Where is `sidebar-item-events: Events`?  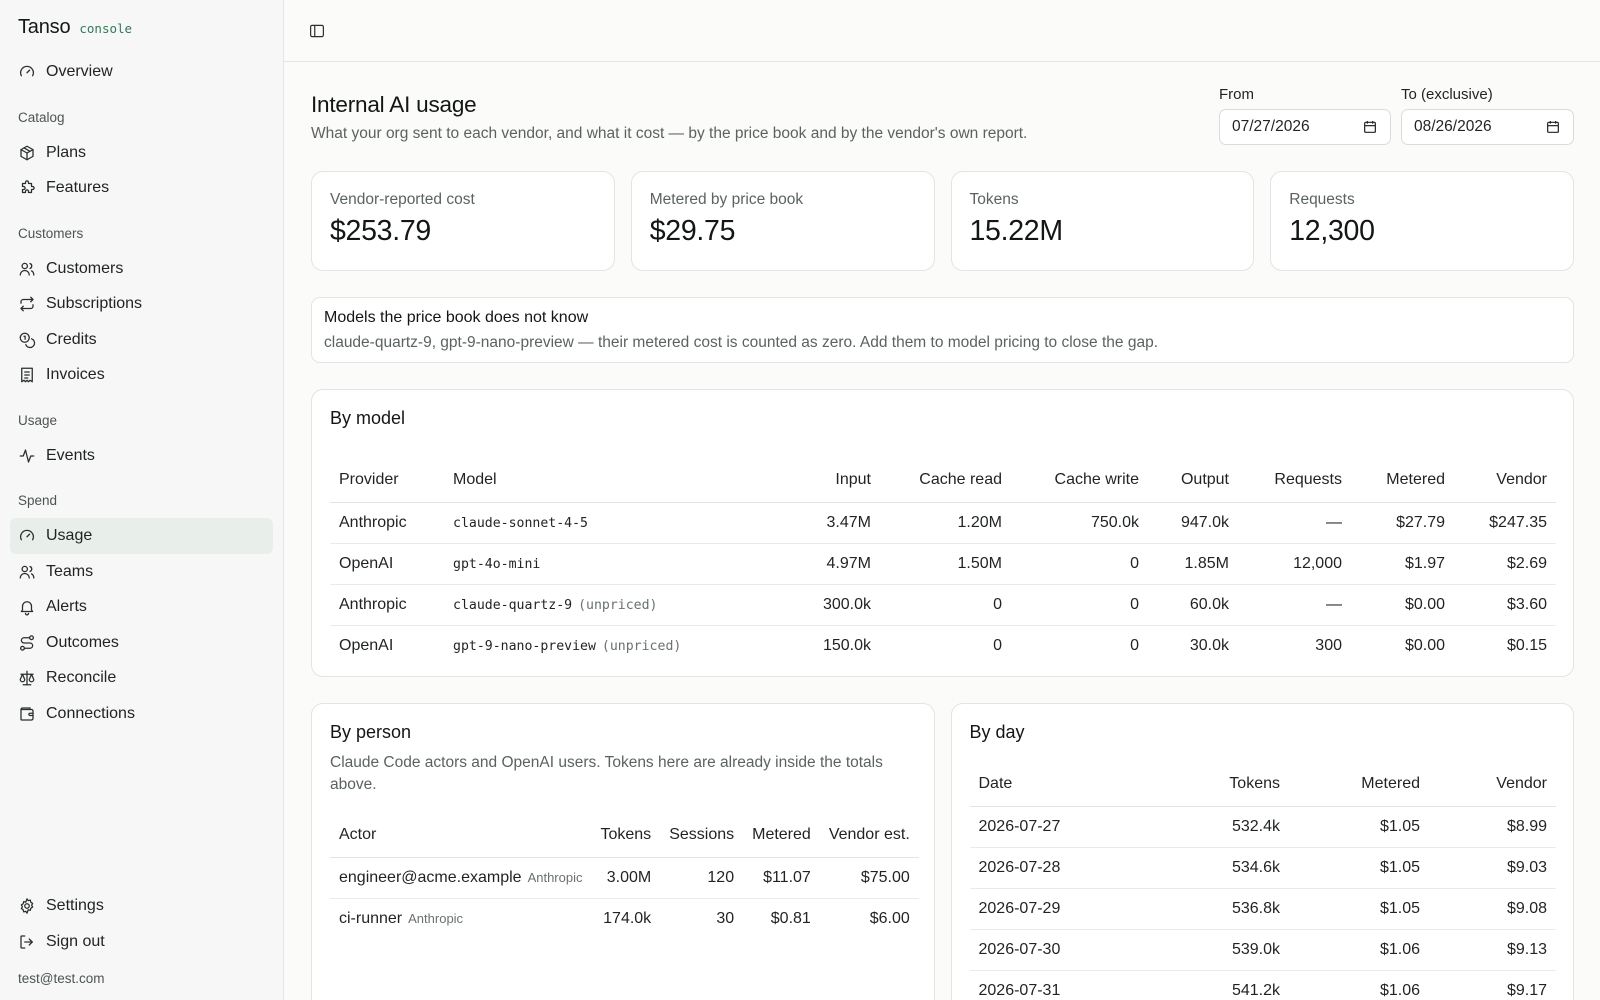 sidebar-item-events: Events is located at coordinates (141, 456).